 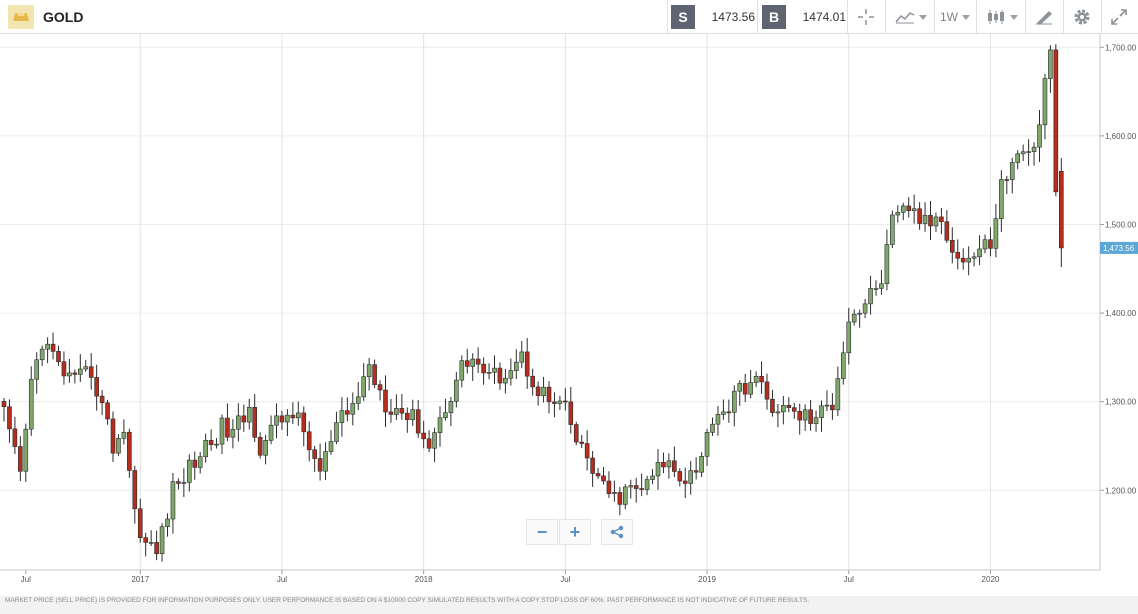 What do you see at coordinates (1121, 136) in the screenshot?
I see `y-tick-label: 1,600.00` at bounding box center [1121, 136].